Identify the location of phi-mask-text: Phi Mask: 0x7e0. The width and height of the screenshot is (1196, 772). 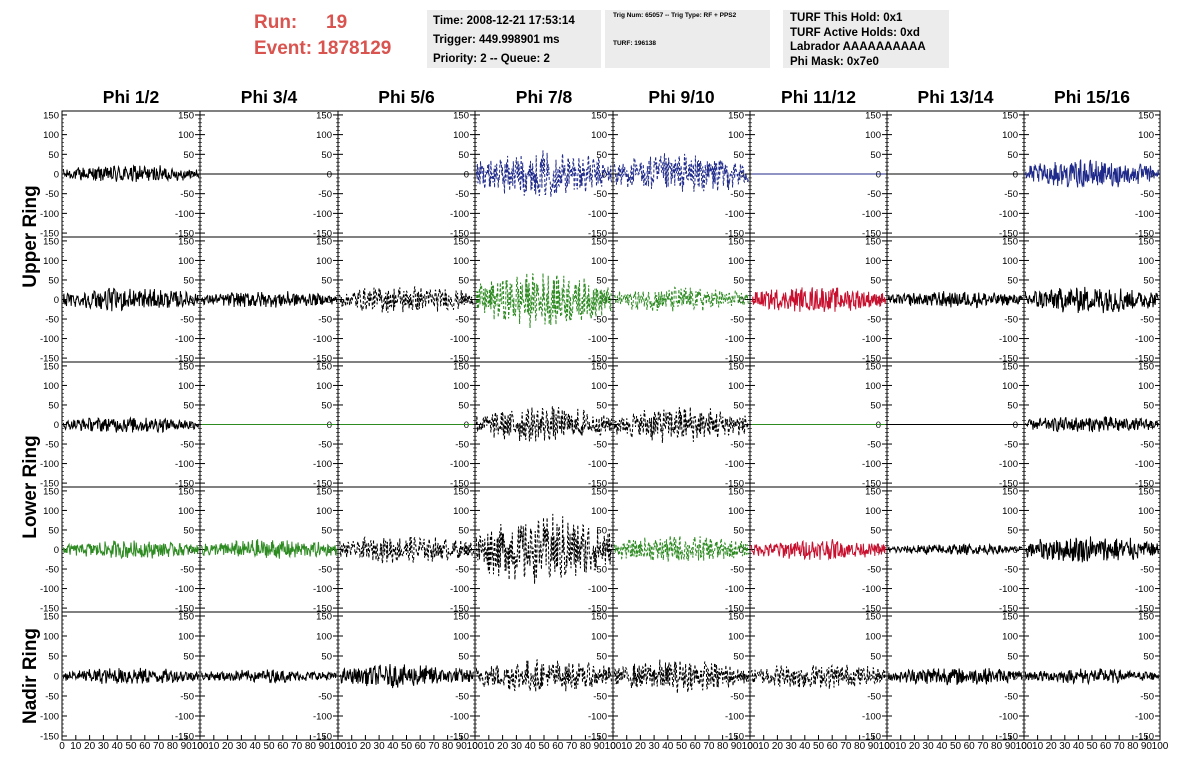
(834, 61).